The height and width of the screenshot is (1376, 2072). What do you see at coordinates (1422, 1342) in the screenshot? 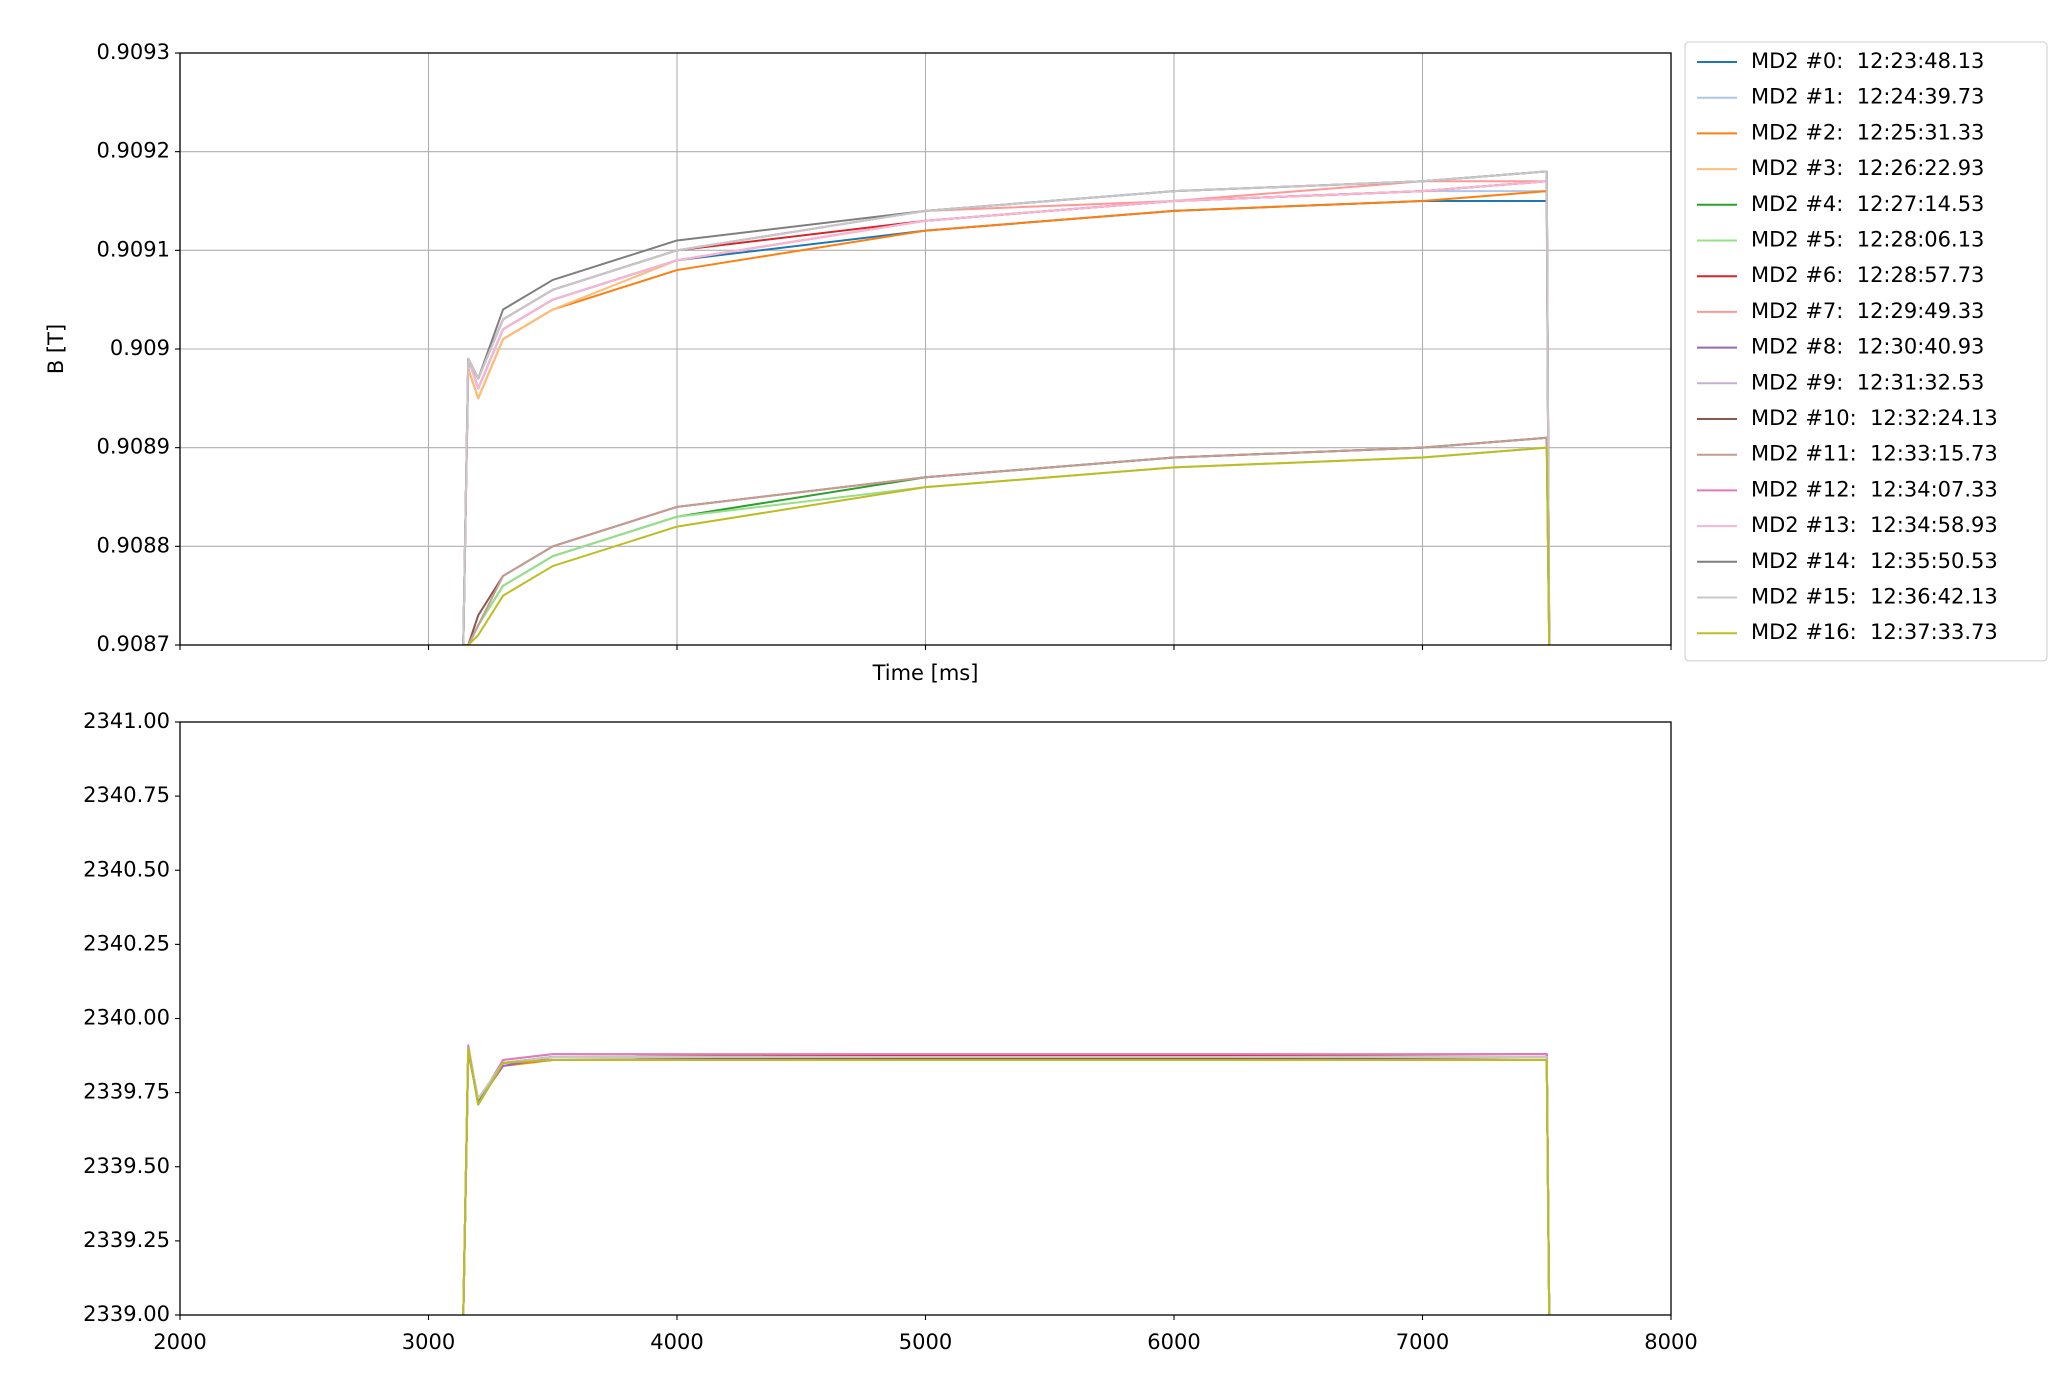
I see `x-tick-label: 7000` at bounding box center [1422, 1342].